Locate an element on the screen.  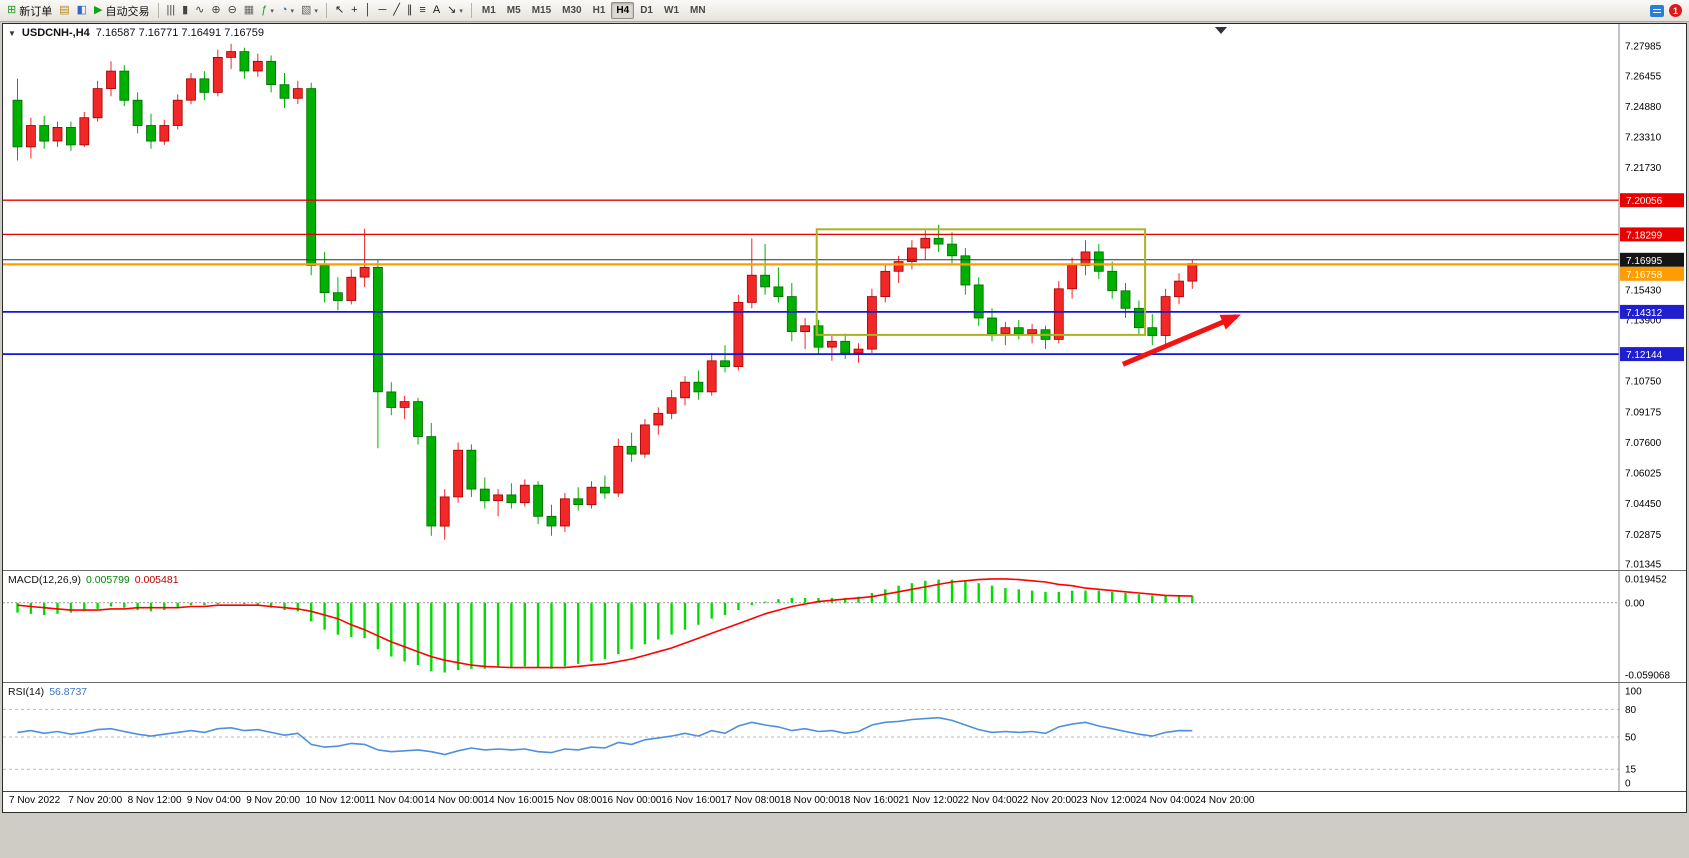
tile-windows-icon: ▦ is located at coordinates (249, 10).